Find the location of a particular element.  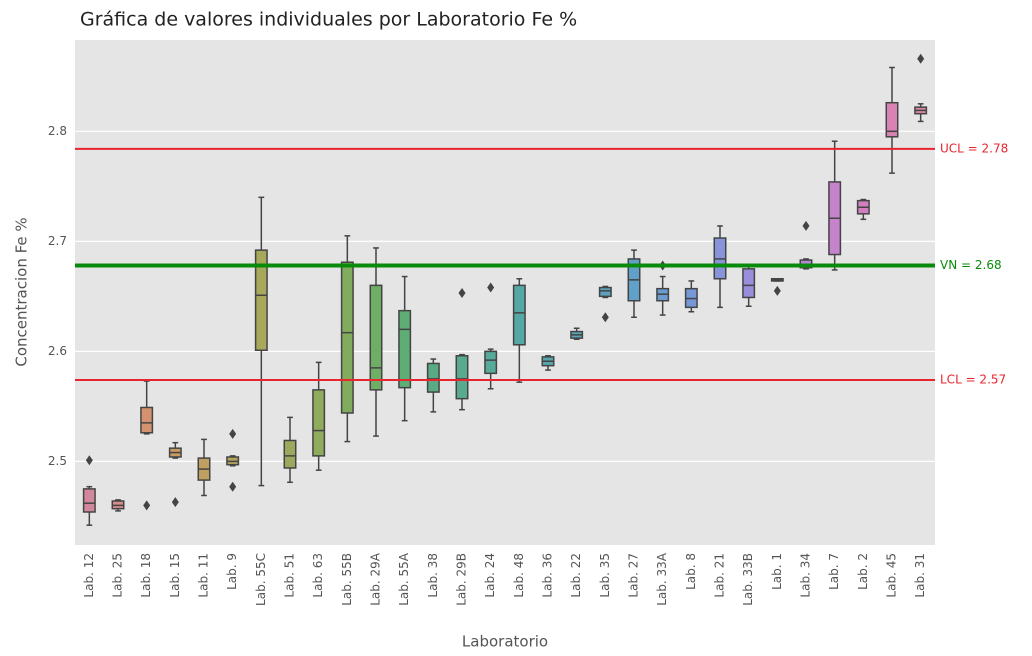

x-tick-label: Lab. 34 is located at coordinates (806, 575).